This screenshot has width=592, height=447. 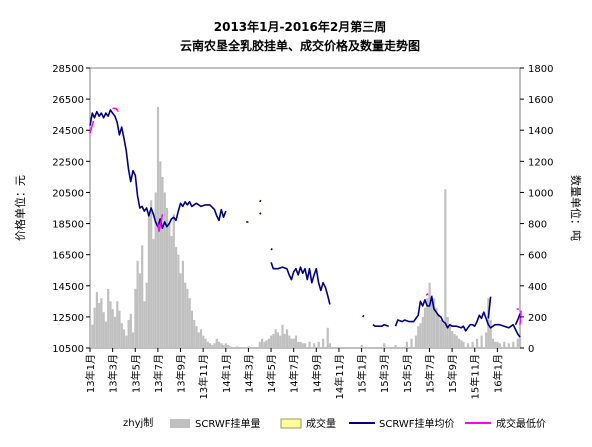 What do you see at coordinates (271, 373) in the screenshot?
I see `x-tick-label: 14年5月` at bounding box center [271, 373].